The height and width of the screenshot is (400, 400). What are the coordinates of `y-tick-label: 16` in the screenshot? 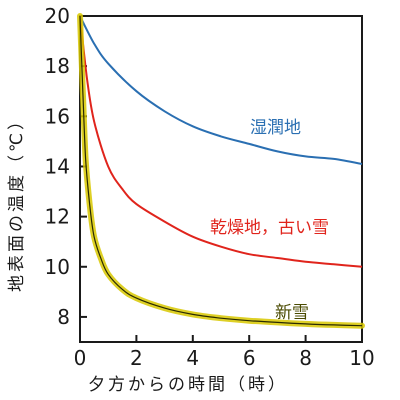 It's located at (57, 116).